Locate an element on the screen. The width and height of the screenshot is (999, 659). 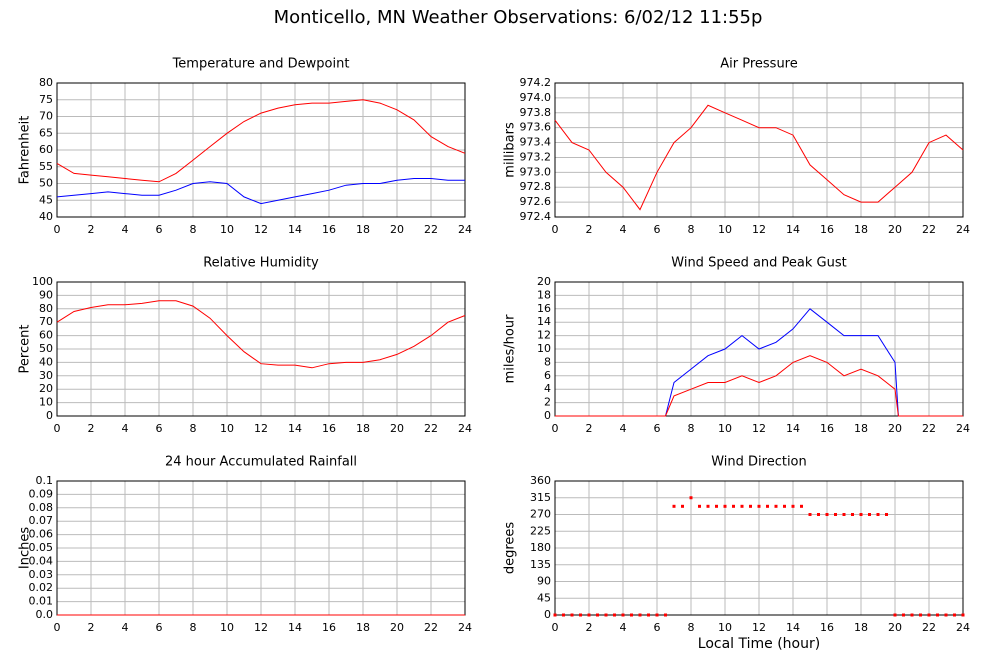
y-tick-label: 974.0 is located at coordinates (536, 97).